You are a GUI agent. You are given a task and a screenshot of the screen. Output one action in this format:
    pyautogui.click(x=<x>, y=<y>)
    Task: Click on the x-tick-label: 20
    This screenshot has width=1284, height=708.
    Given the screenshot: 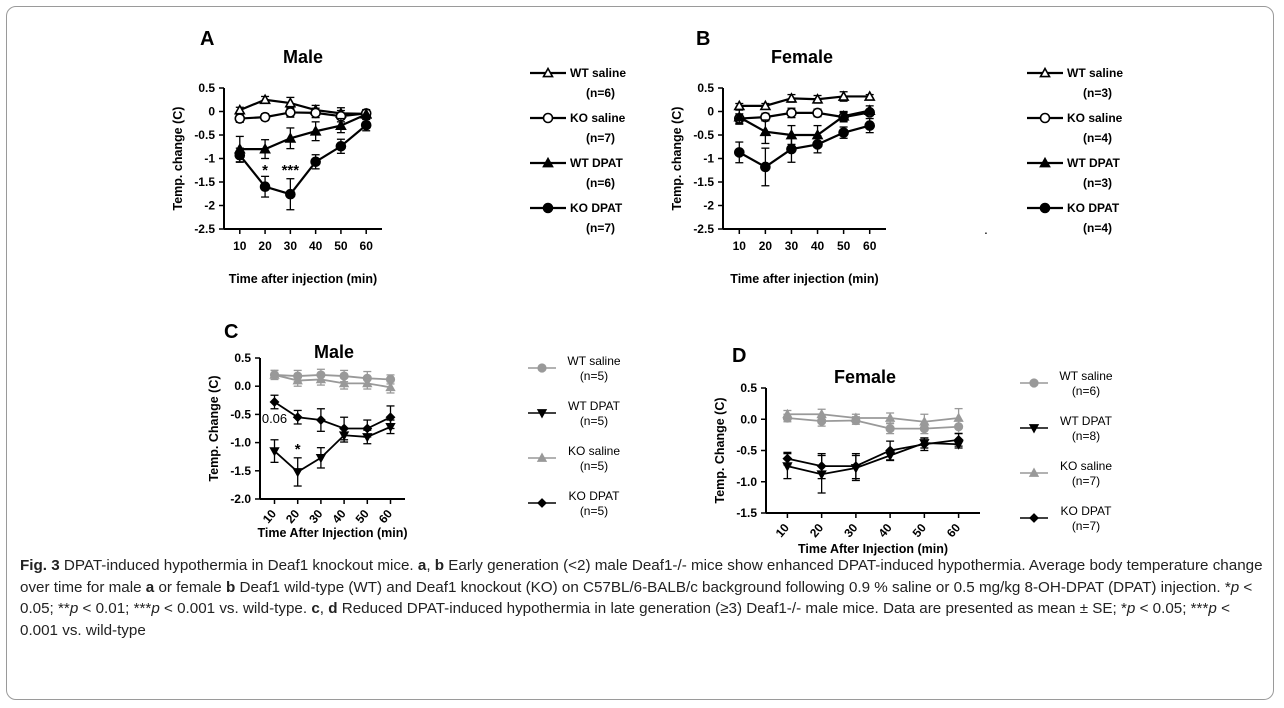 What is the action you would take?
    pyautogui.click(x=817, y=530)
    